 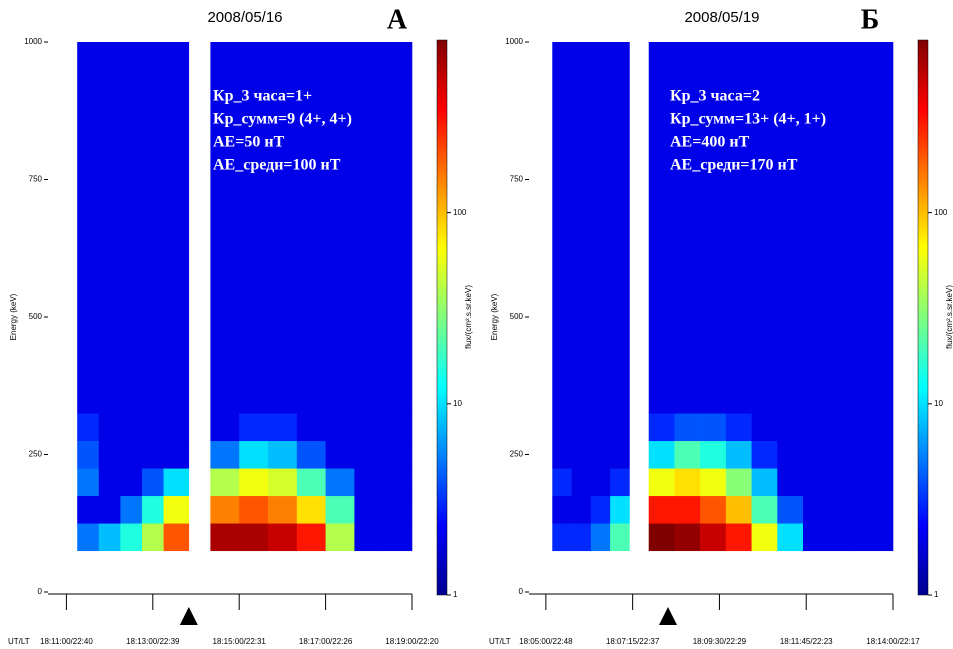 What do you see at coordinates (153, 641) in the screenshot?
I see `x-tick-label: 18:13:00/22:39` at bounding box center [153, 641].